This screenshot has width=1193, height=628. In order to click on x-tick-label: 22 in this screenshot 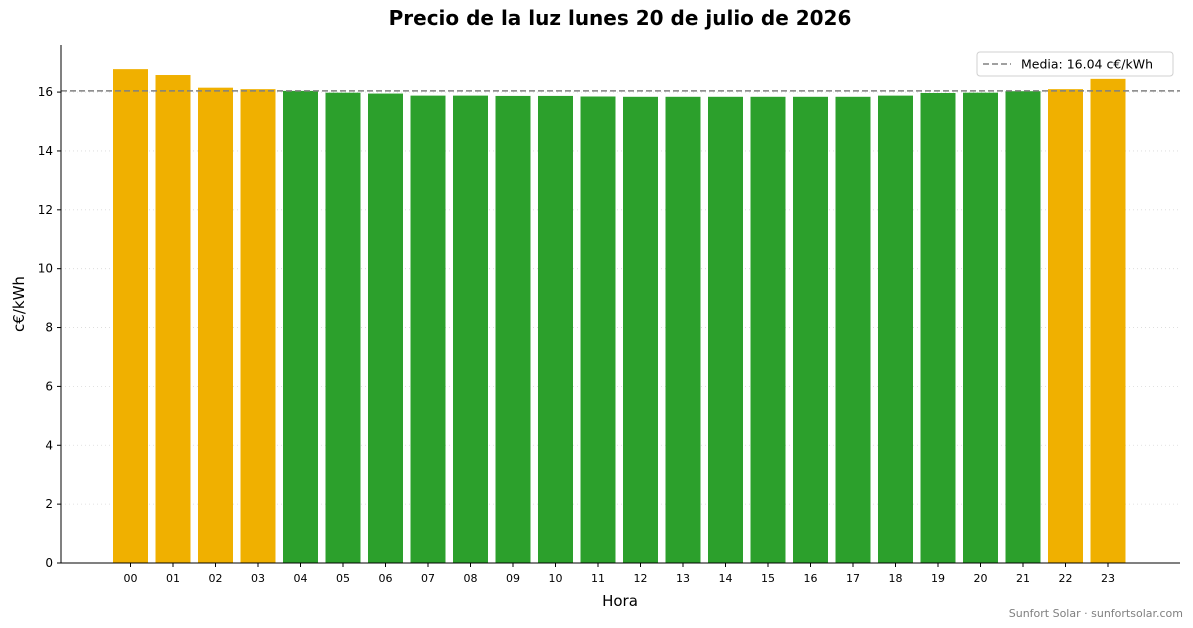, I will do `click(1066, 578)`.